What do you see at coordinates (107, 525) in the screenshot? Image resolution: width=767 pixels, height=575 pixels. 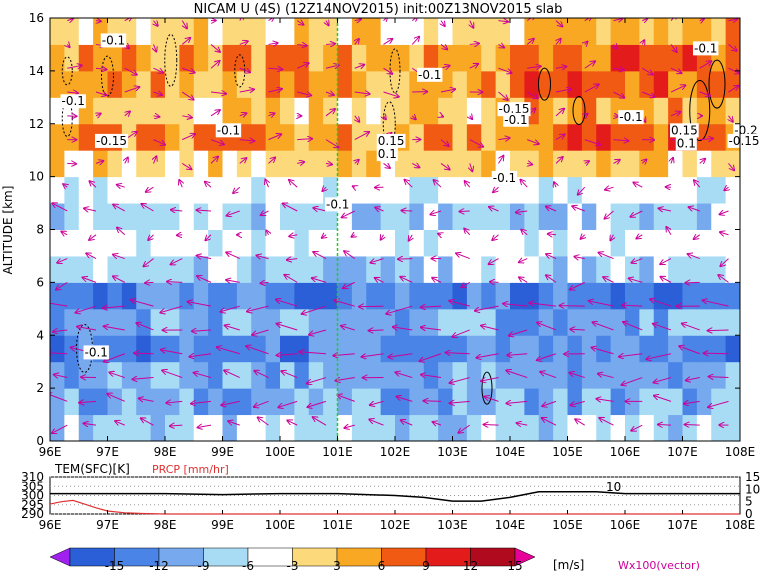 I see `ts-x-tick-label: 97E` at bounding box center [107, 525].